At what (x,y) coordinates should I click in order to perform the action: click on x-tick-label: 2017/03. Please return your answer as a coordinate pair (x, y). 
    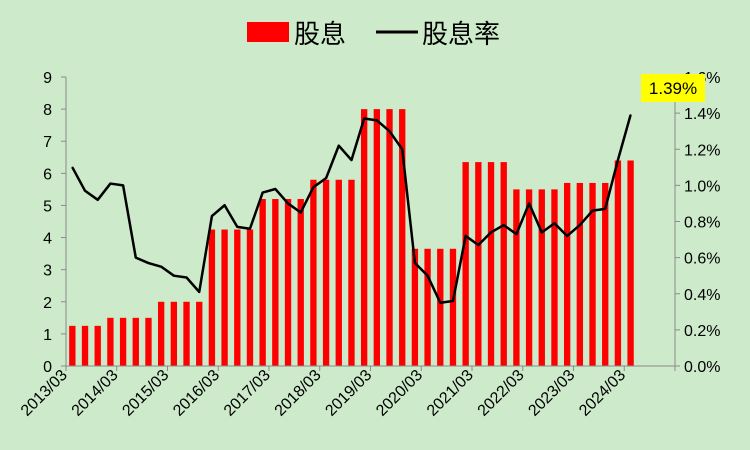
    Looking at the image, I should click on (247, 393).